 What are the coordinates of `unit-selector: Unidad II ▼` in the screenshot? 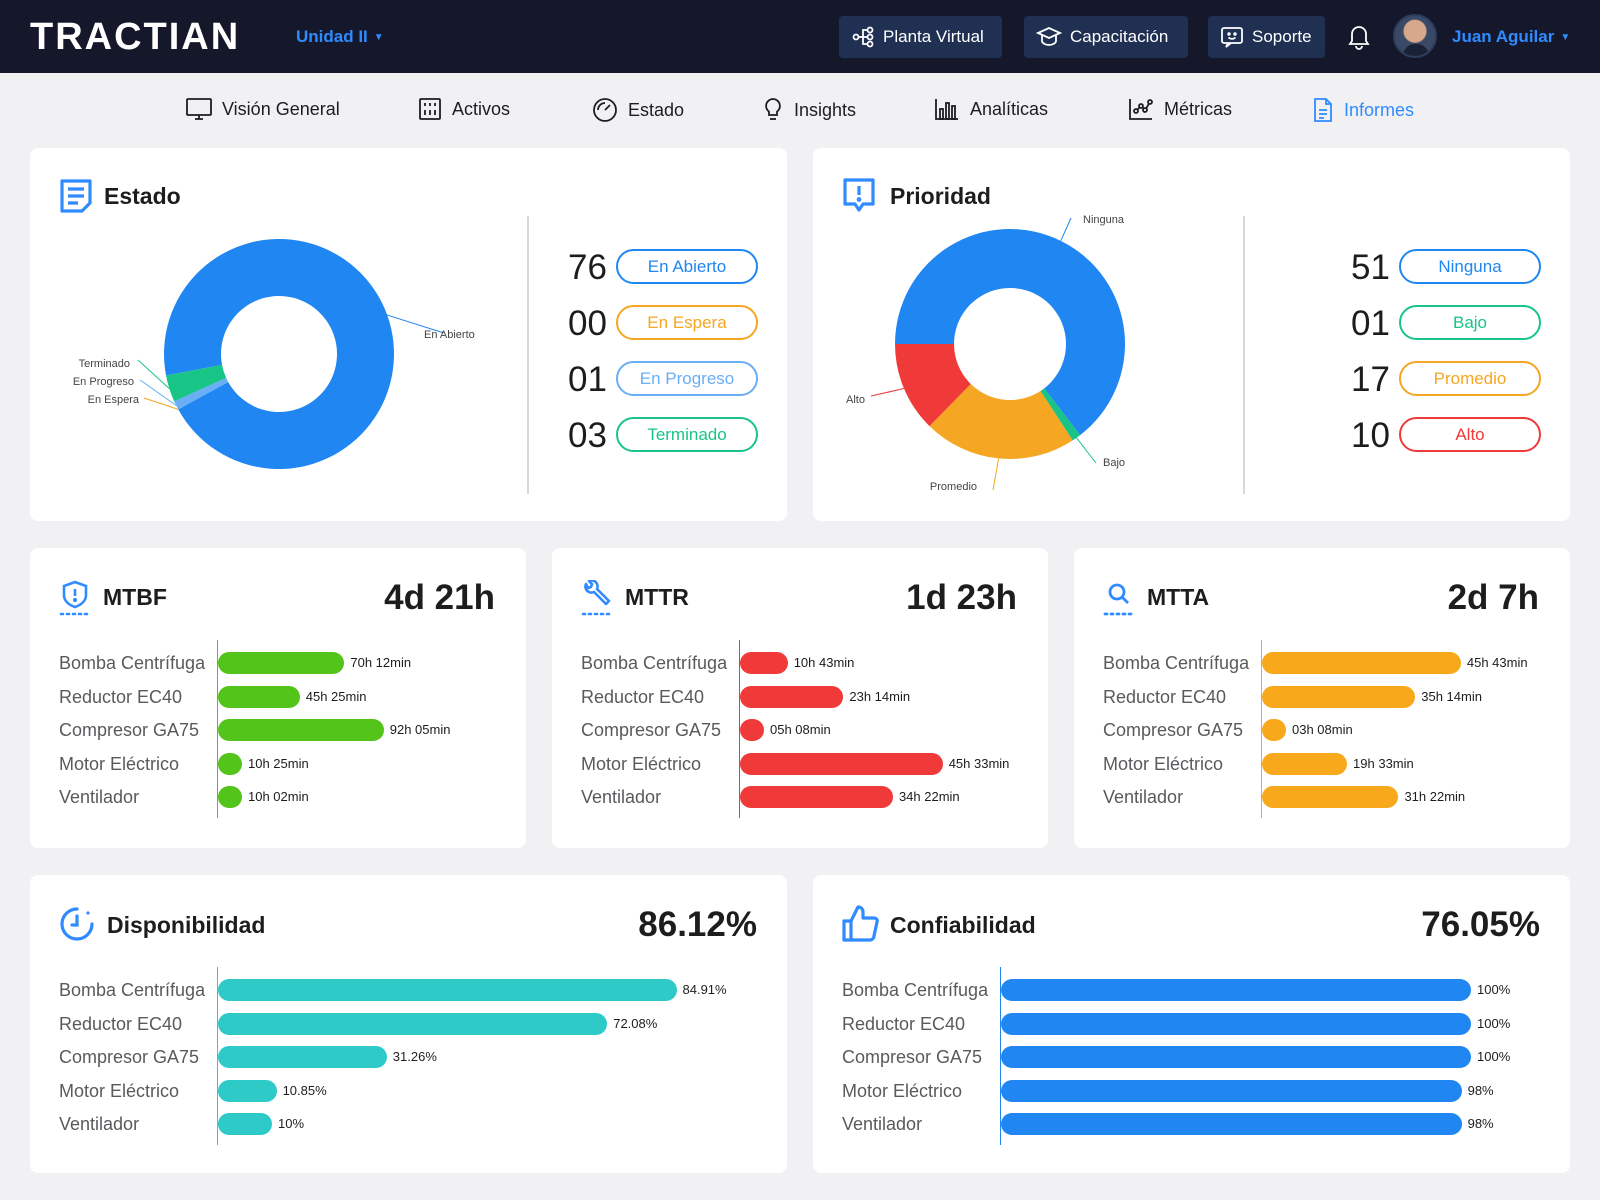 It's located at (340, 37).